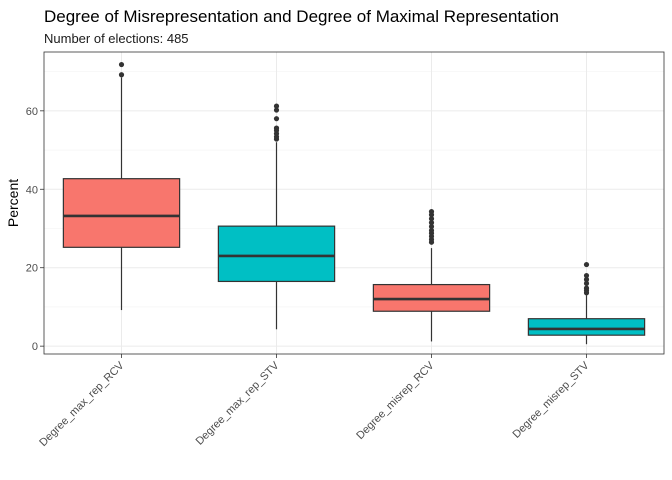 This screenshot has width=672, height=480. What do you see at coordinates (32, 269) in the screenshot?
I see `y-tick-label: 20` at bounding box center [32, 269].